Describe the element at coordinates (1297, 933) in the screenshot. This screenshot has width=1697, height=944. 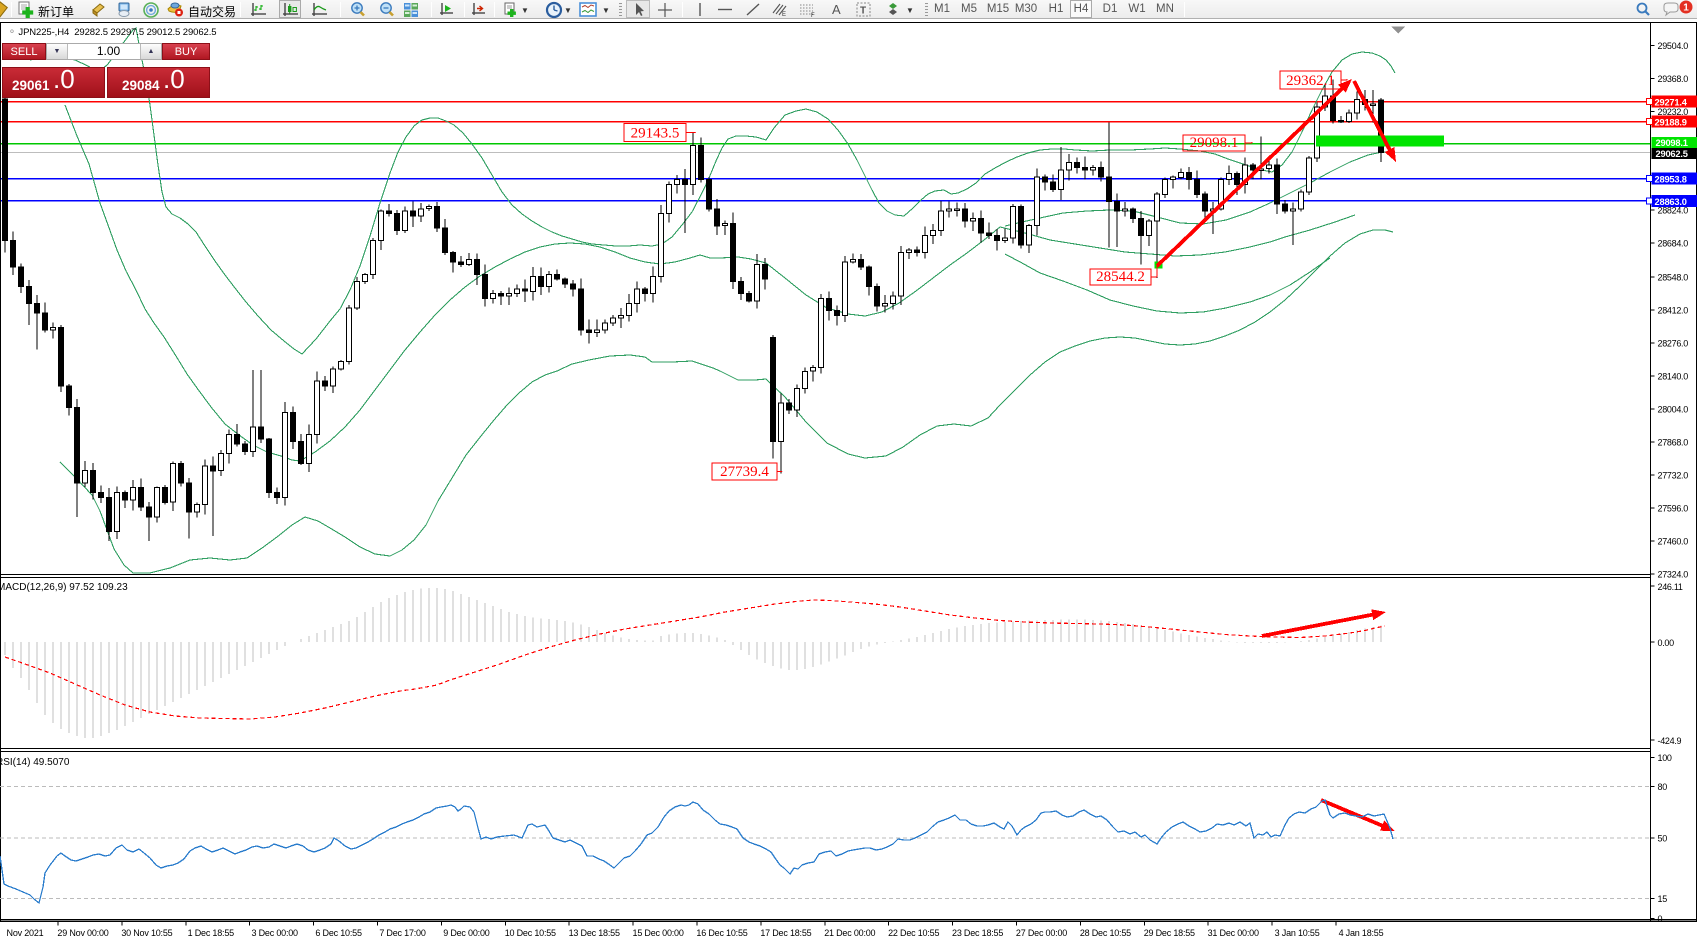
I see `svg-text: 3 Jan 10:55` at that location.